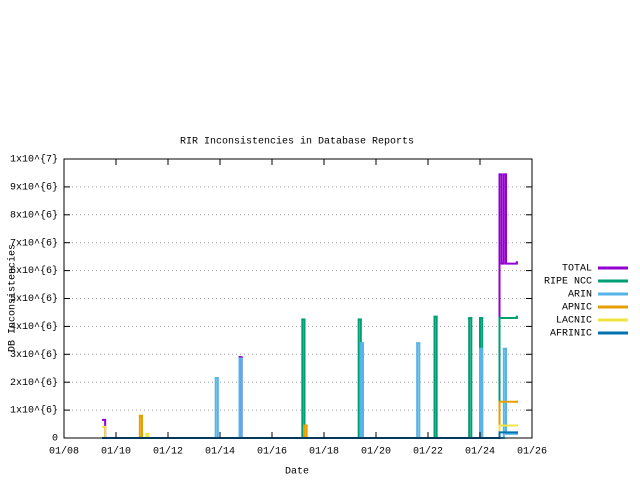 This screenshot has width=640, height=480. Describe the element at coordinates (220, 452) in the screenshot. I see `x-tick-label: 01/14` at that location.